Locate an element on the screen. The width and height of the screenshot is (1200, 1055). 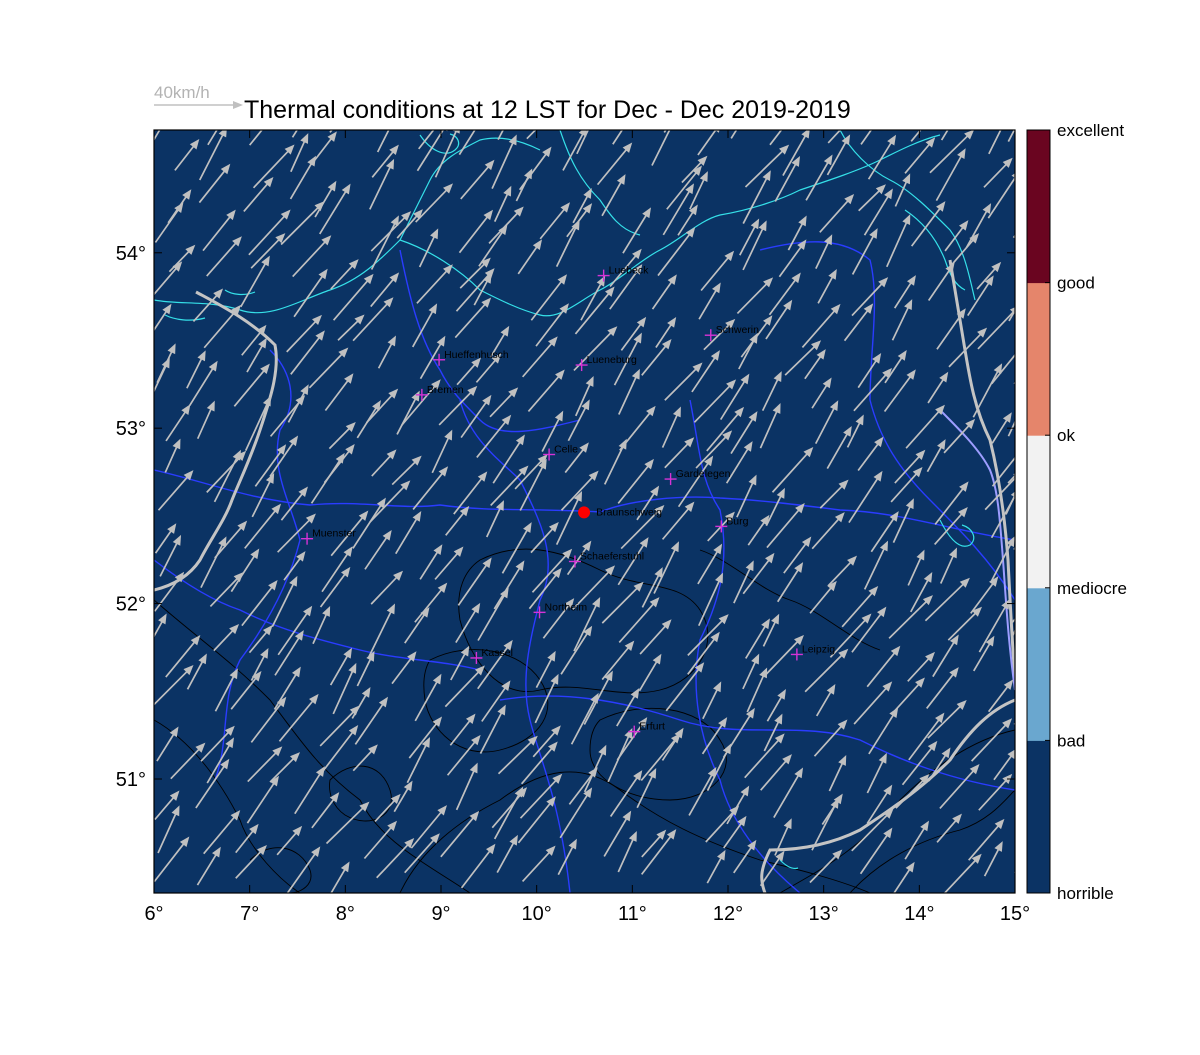
x-tick-label: 11° is located at coordinates (632, 914).